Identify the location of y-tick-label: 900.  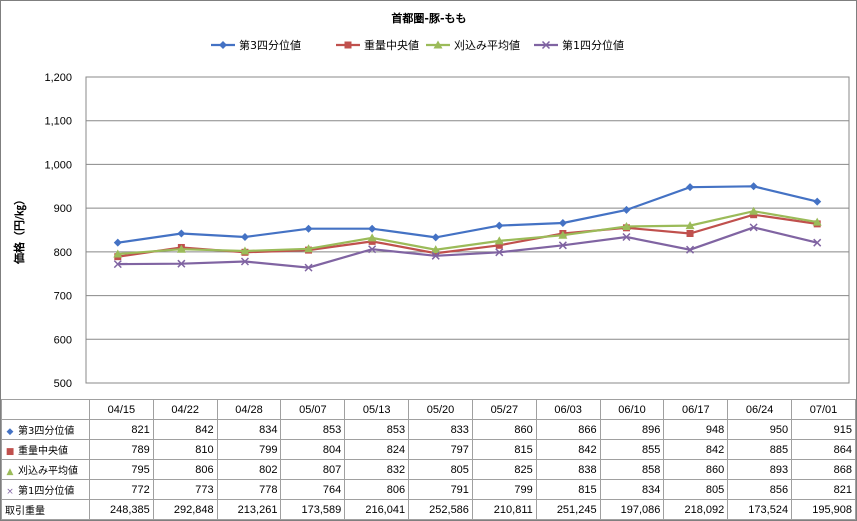
(63, 209).